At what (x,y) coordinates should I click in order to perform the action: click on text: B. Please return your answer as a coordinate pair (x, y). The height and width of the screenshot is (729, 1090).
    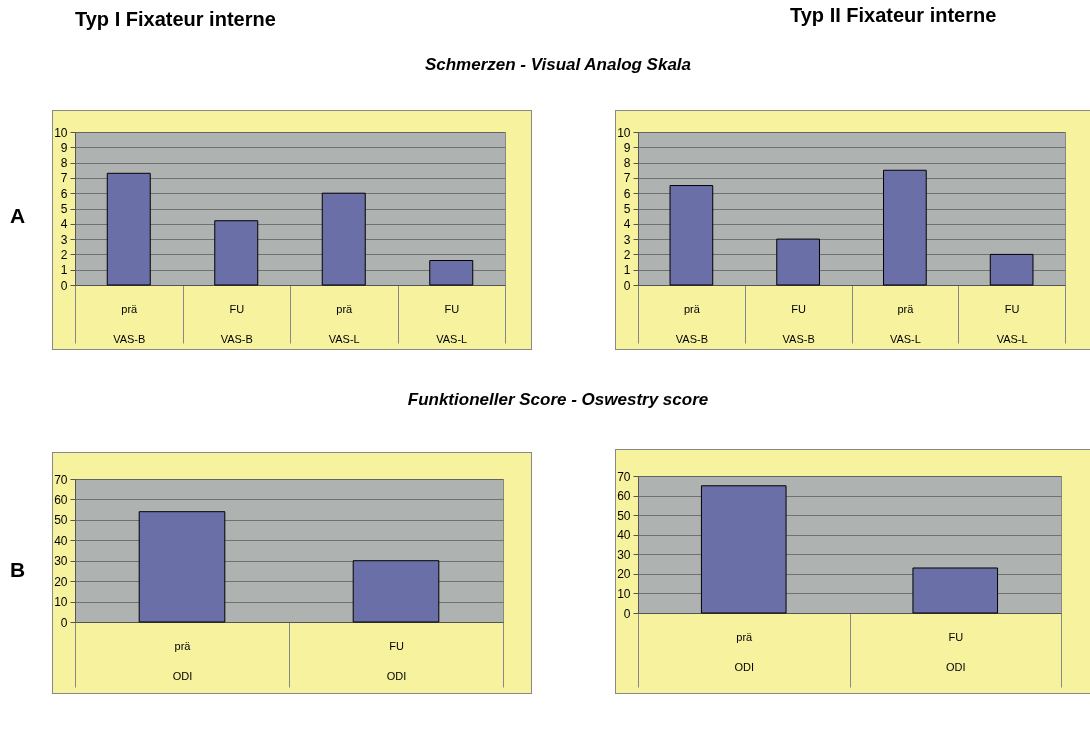
    Looking at the image, I should click on (18, 570).